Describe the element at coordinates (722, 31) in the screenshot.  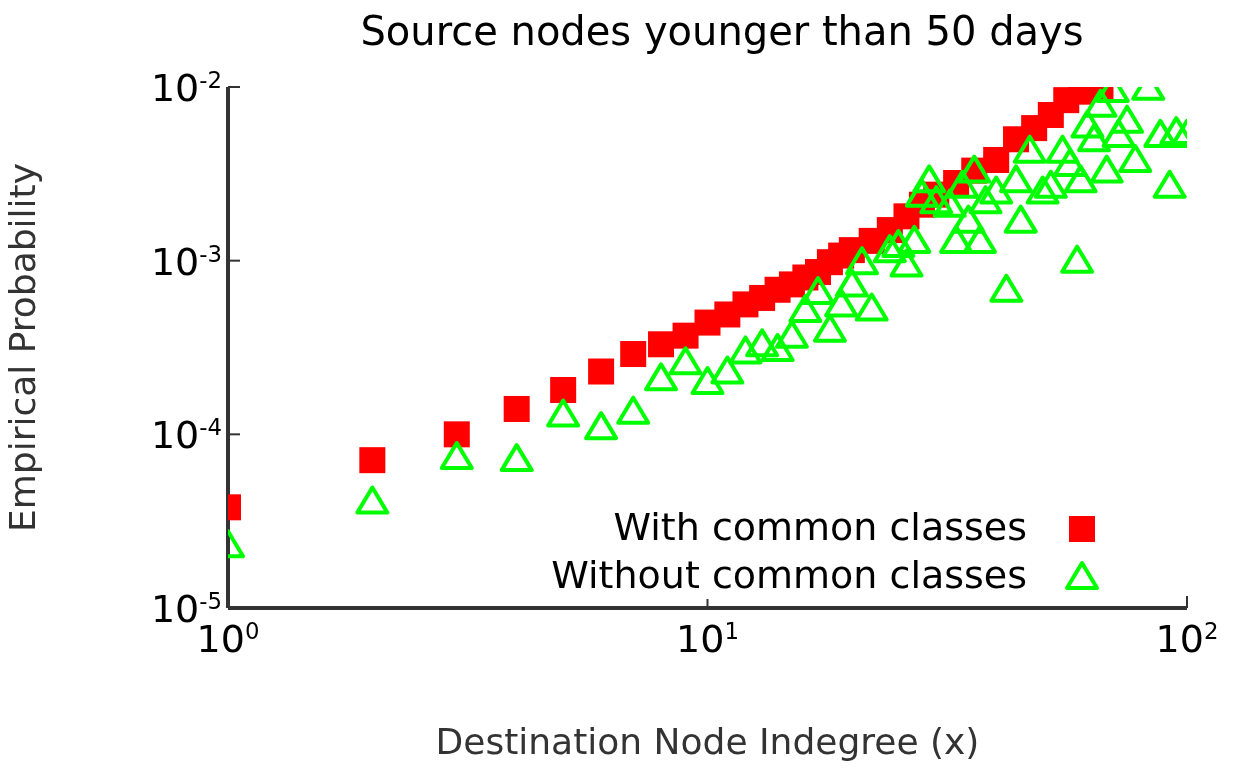
I see `chart-title: Source nodes younger than 50 days` at that location.